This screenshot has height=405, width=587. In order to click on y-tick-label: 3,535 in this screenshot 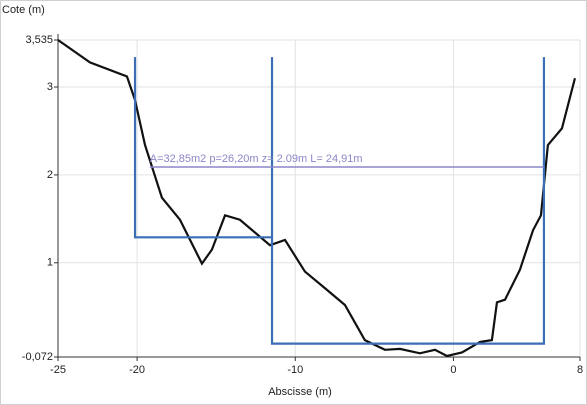, I will do `click(39, 40)`.